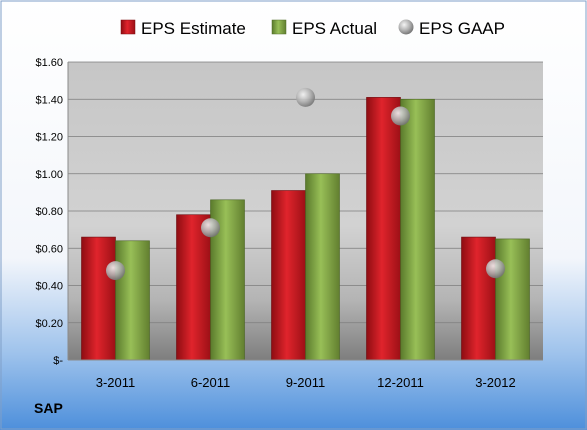 Image resolution: width=587 pixels, height=430 pixels. Describe the element at coordinates (193, 28) in the screenshot. I see `legend-label-estimate: EPS Estimate` at that location.